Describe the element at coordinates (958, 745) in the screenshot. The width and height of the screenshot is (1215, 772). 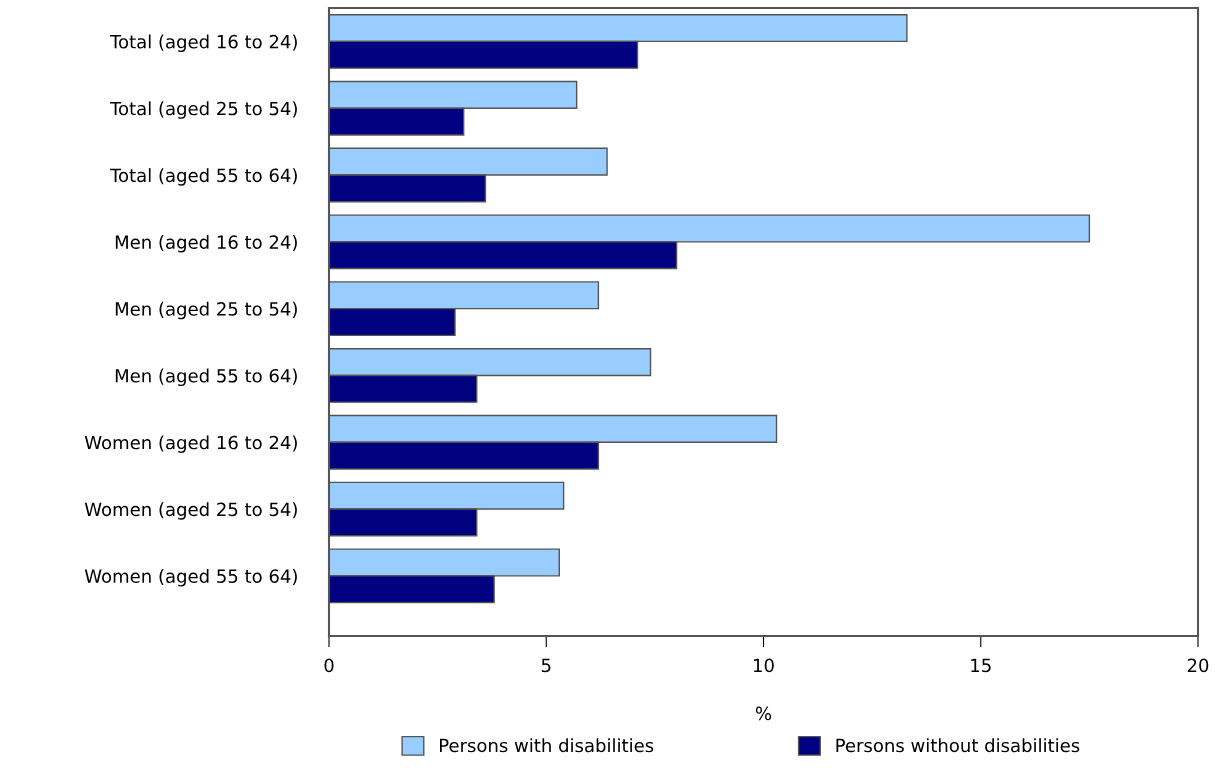
I see `legend-label: Persons without disabilities` at that location.